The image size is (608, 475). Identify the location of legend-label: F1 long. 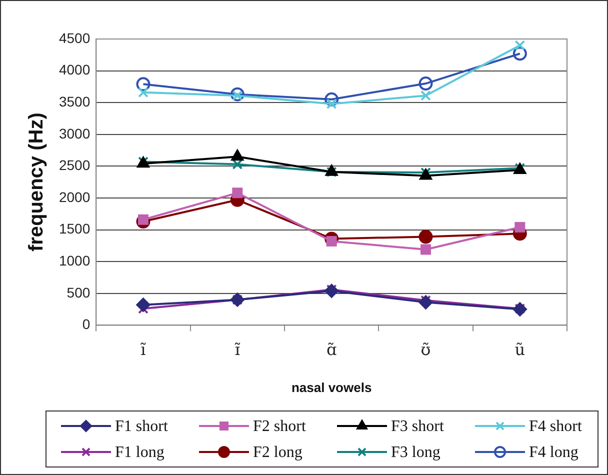
(139, 453).